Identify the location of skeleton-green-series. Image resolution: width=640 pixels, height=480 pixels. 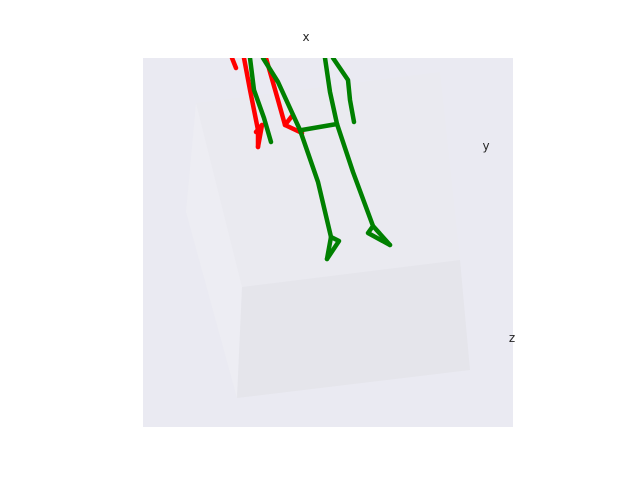
(320, 160).